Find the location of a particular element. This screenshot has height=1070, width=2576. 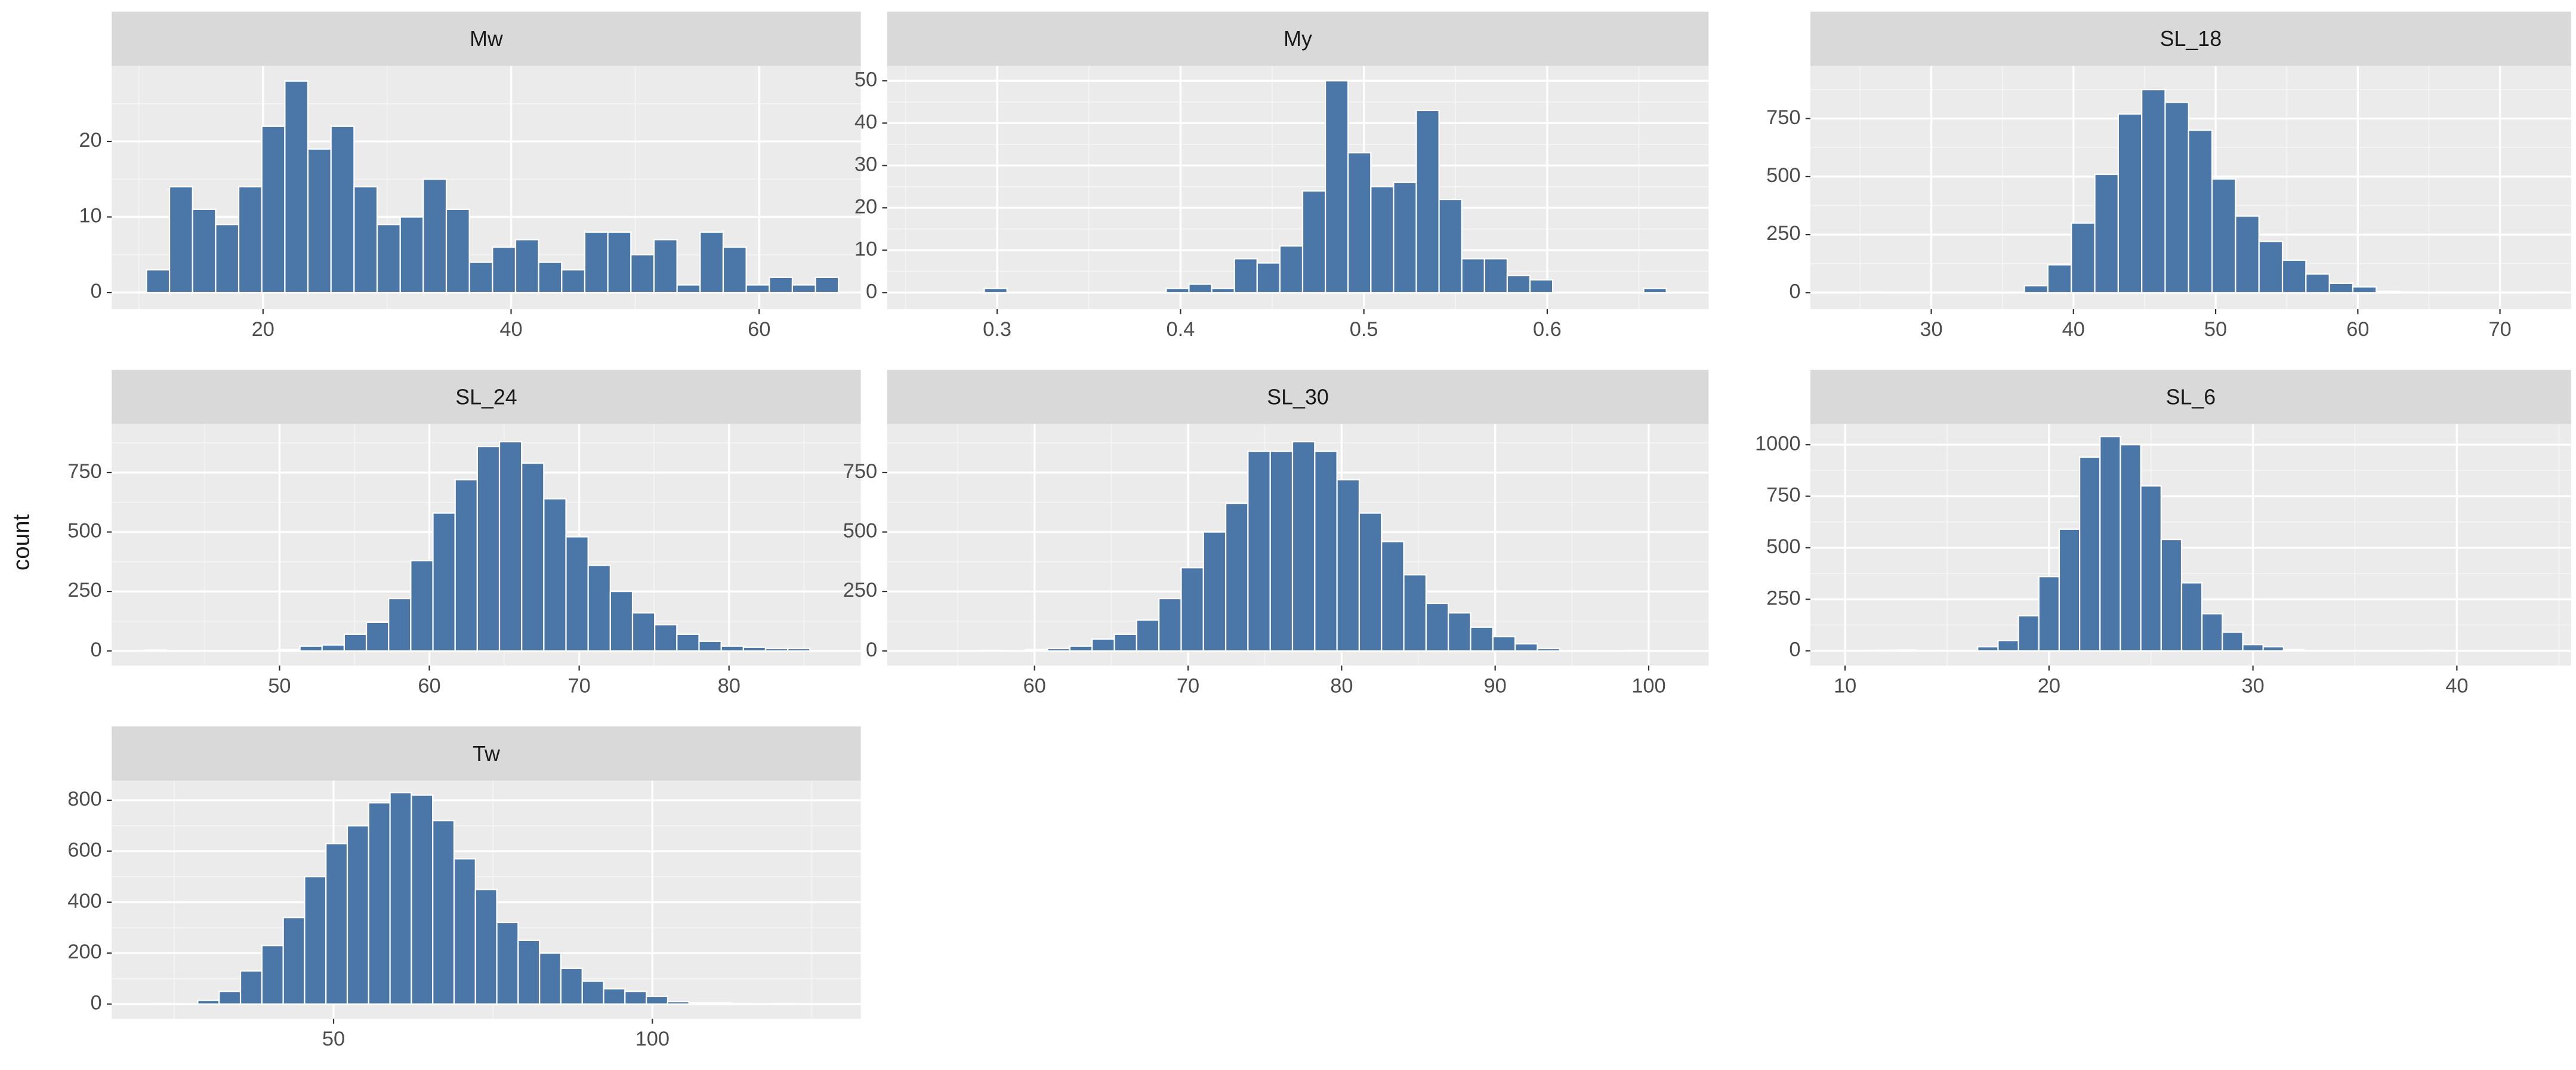

x-tick-label: 10 is located at coordinates (1845, 685).